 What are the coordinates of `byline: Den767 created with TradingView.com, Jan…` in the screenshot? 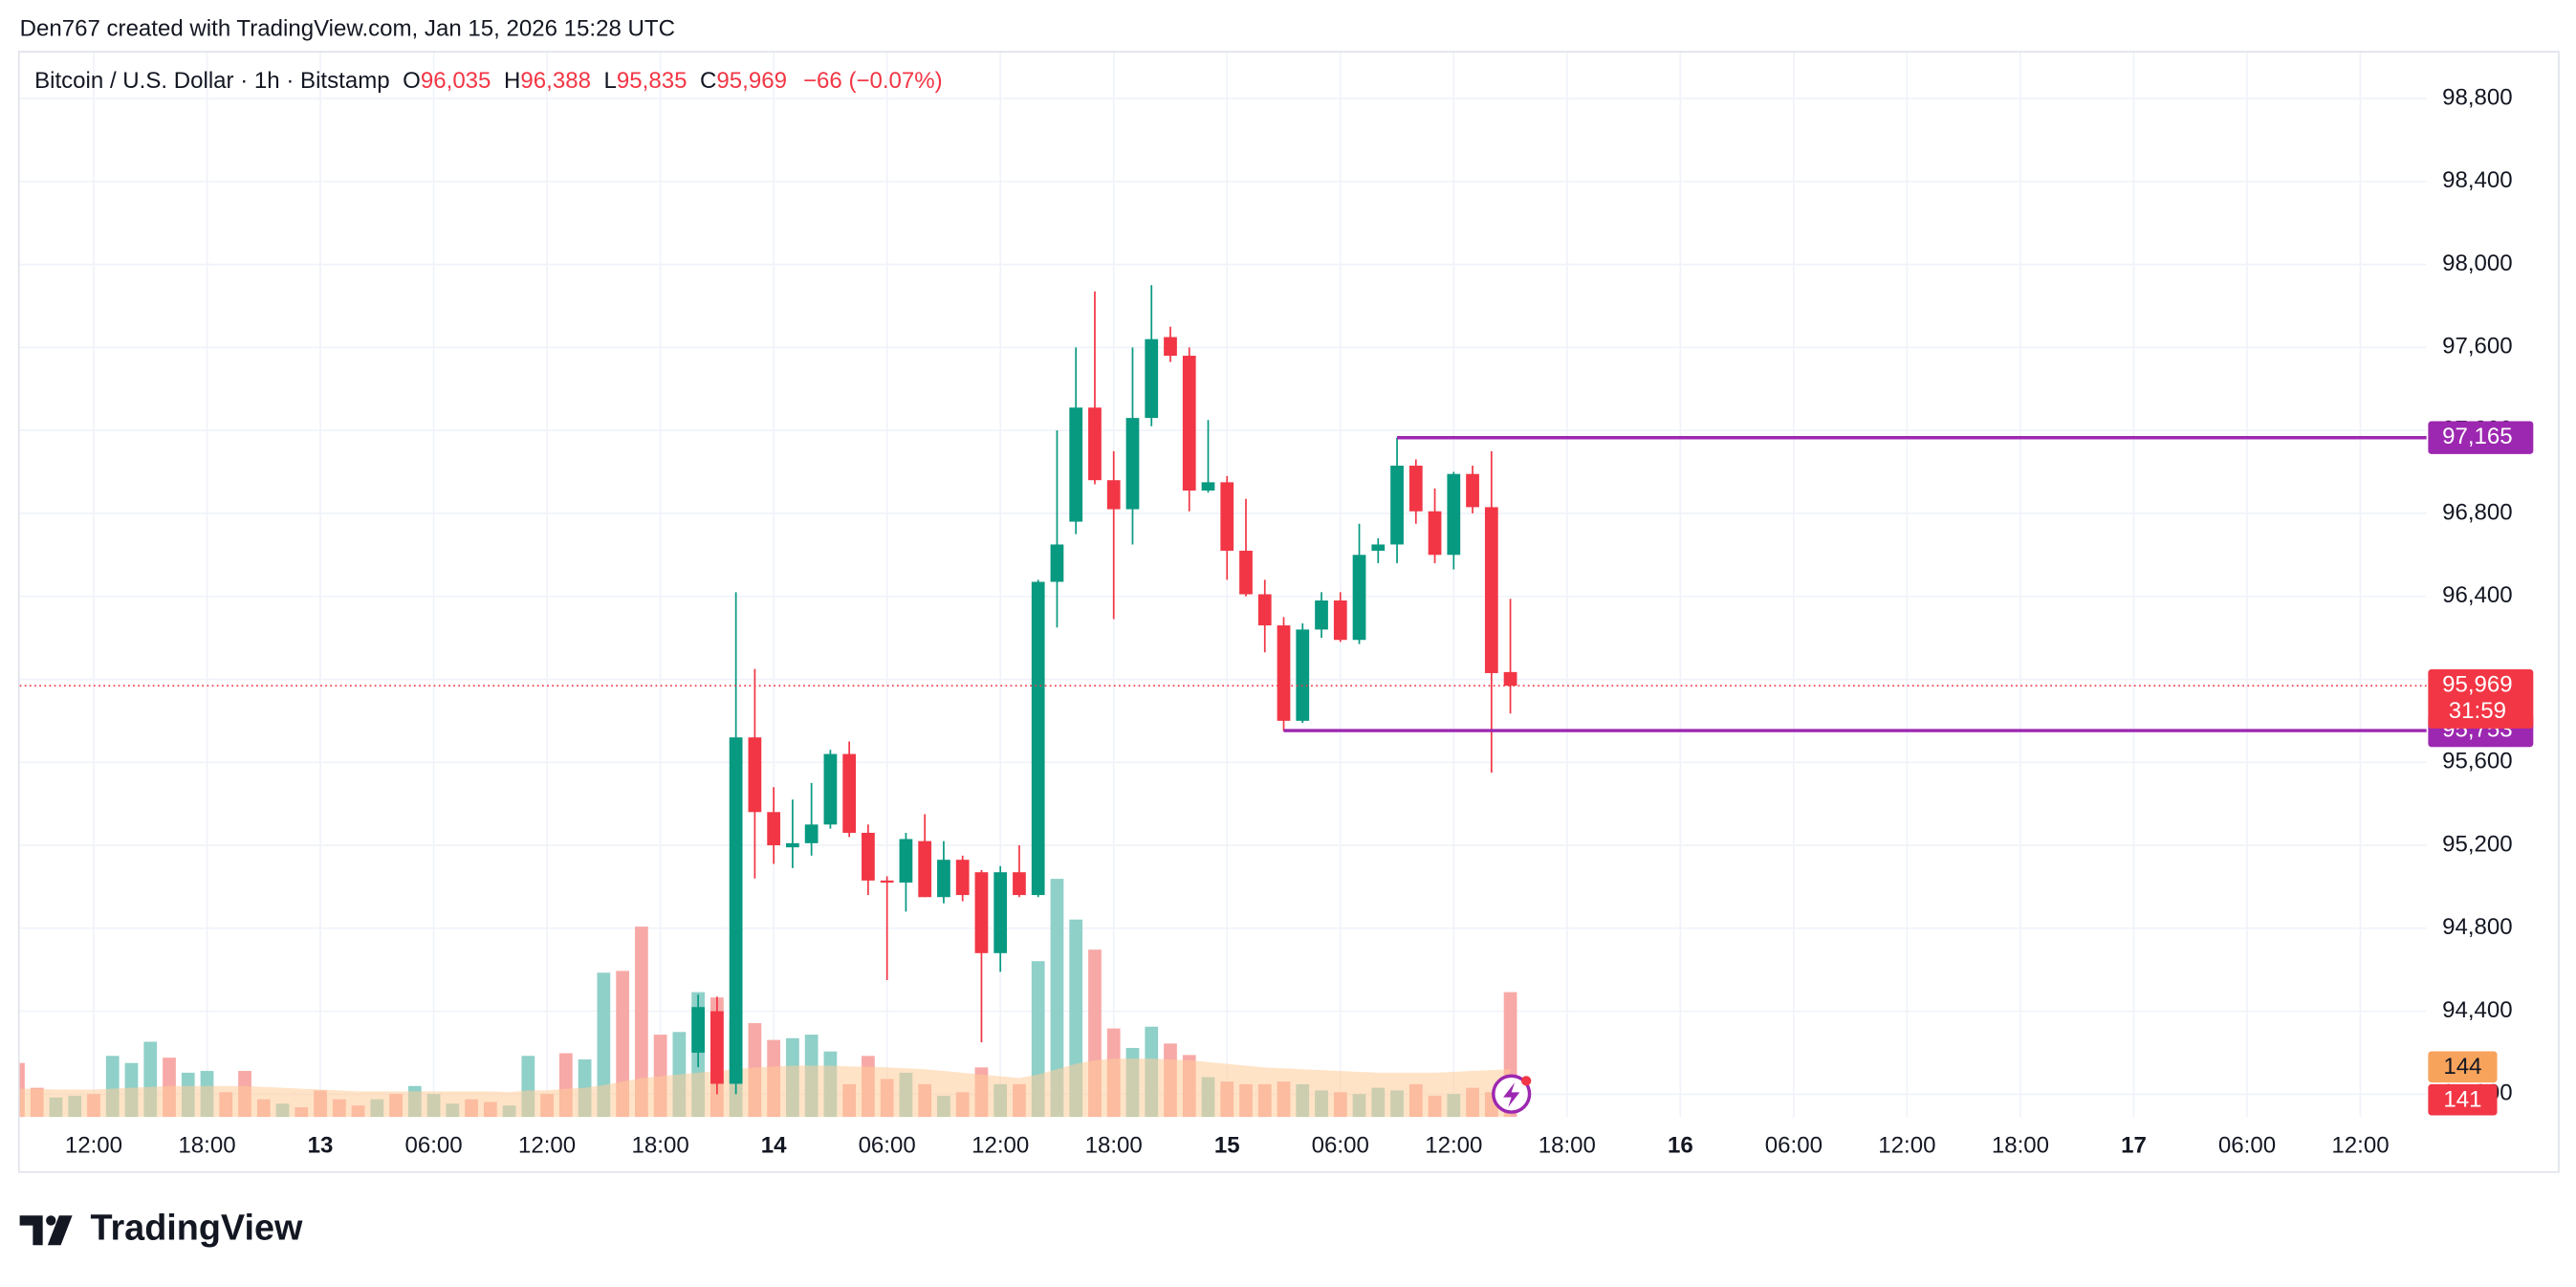 It's located at (347, 28).